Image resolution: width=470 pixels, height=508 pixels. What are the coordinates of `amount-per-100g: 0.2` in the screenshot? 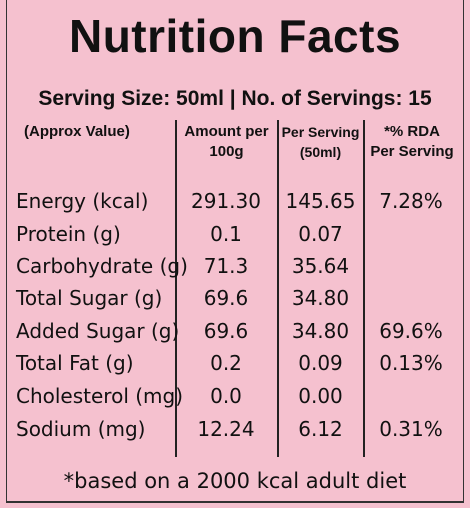 It's located at (226, 363).